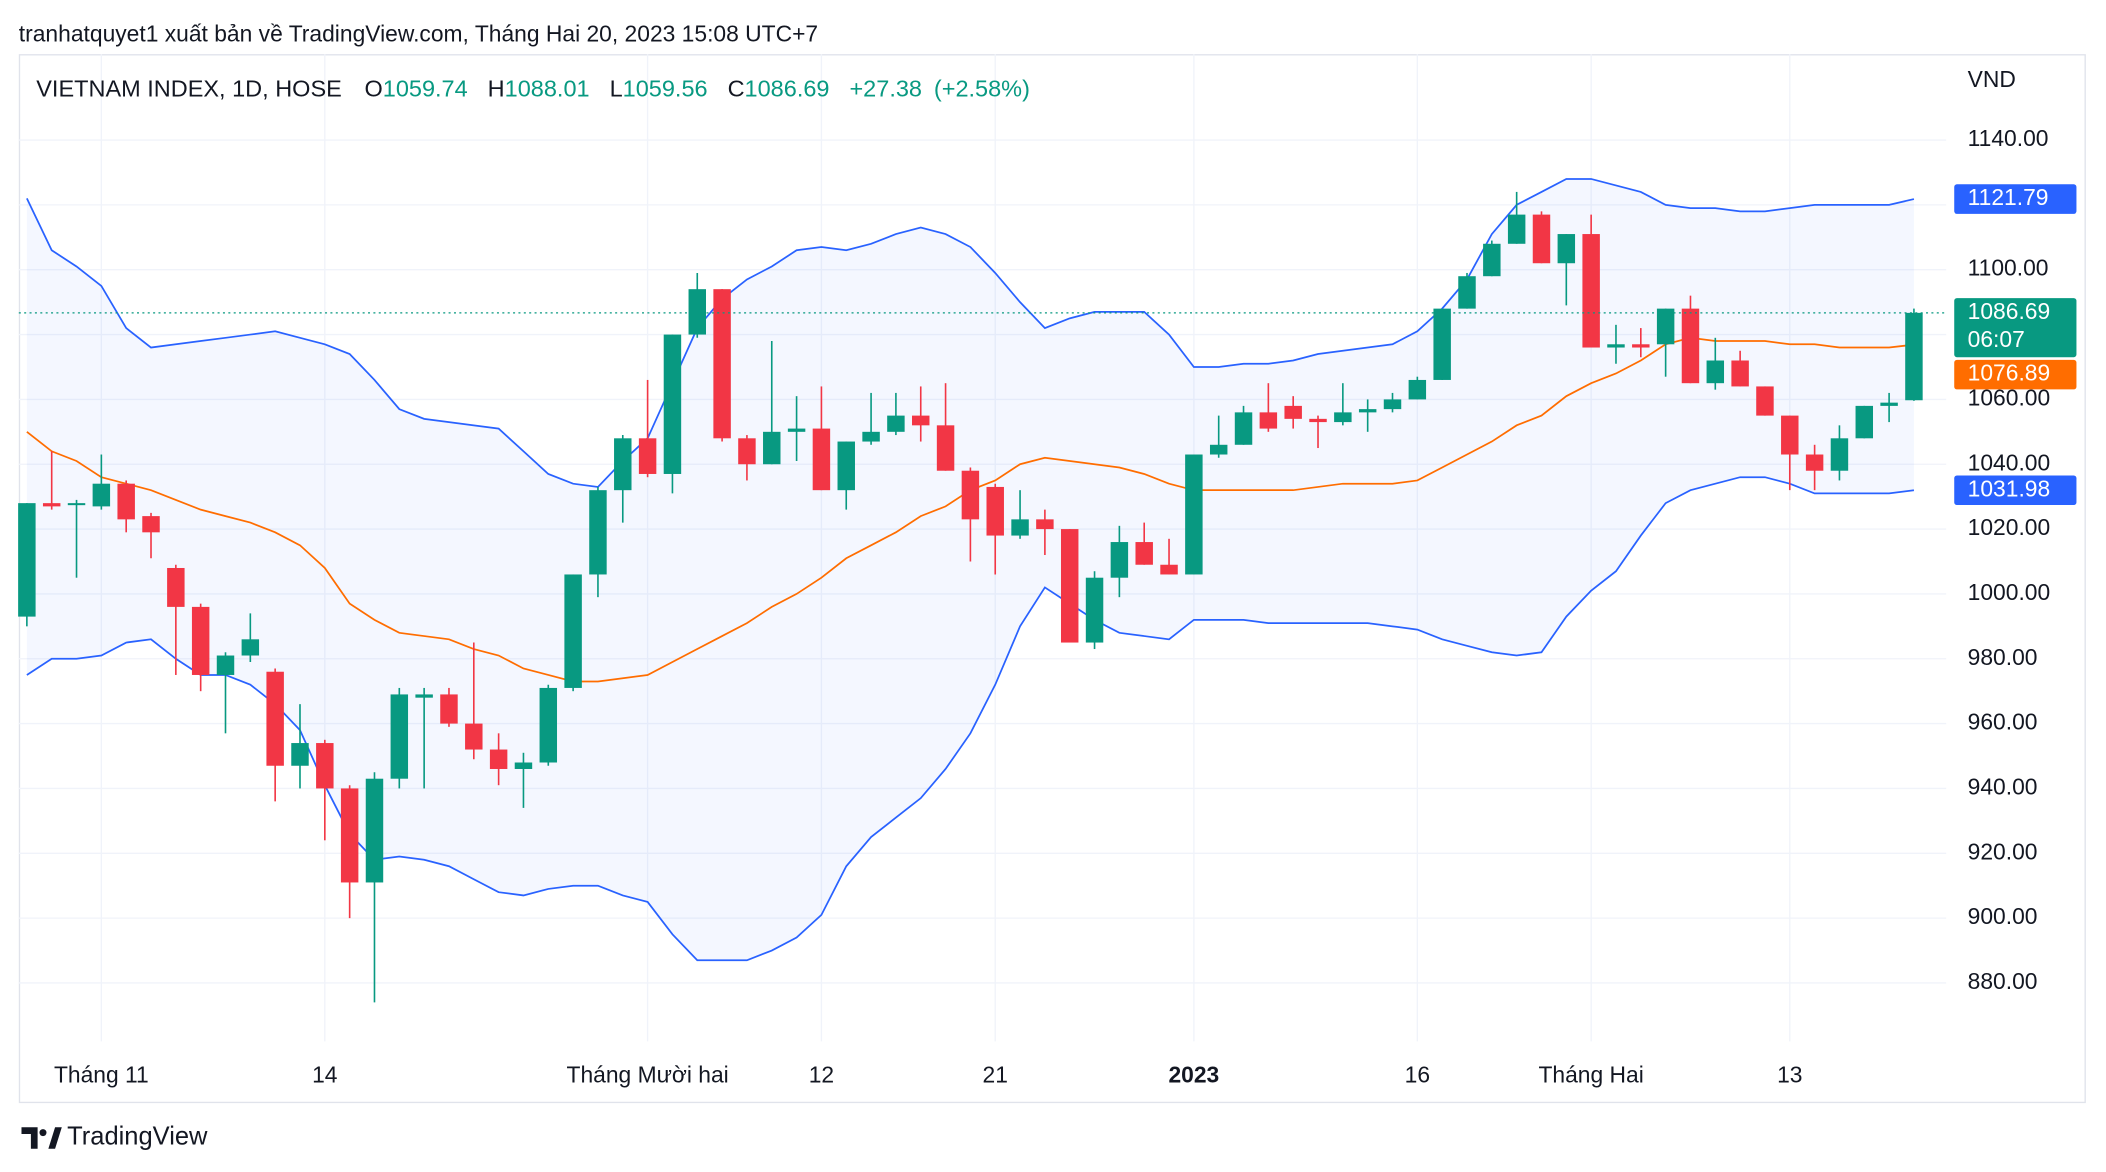 The height and width of the screenshot is (1172, 2106). Describe the element at coordinates (101, 1074) in the screenshot. I see `x-tick-label: Tháng 11` at that location.